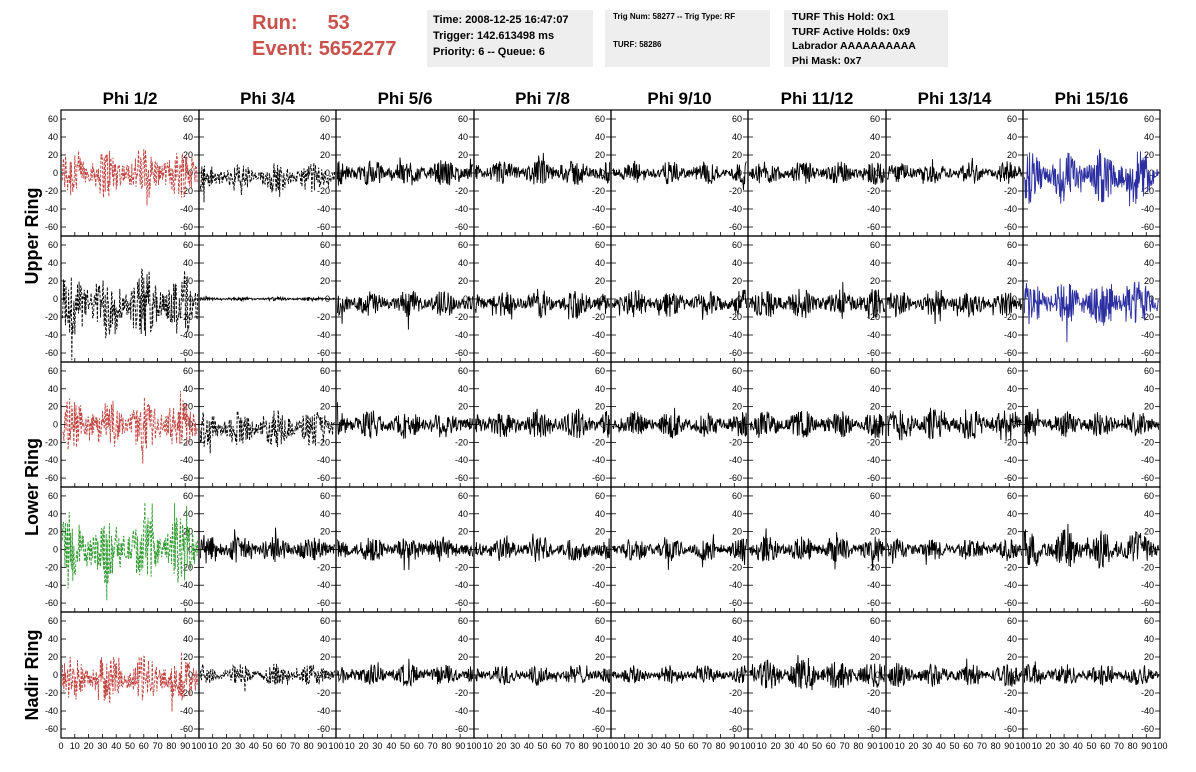  Describe the element at coordinates (32, 236) in the screenshot. I see `ring-title: Upper Ring` at that location.